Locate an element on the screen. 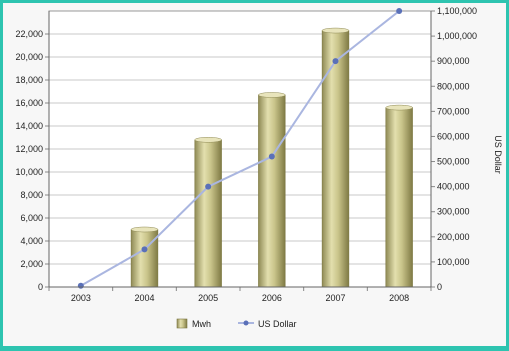 Image resolution: width=509 pixels, height=351 pixels. y-left-tick-label: 14,000 is located at coordinates (29, 126).